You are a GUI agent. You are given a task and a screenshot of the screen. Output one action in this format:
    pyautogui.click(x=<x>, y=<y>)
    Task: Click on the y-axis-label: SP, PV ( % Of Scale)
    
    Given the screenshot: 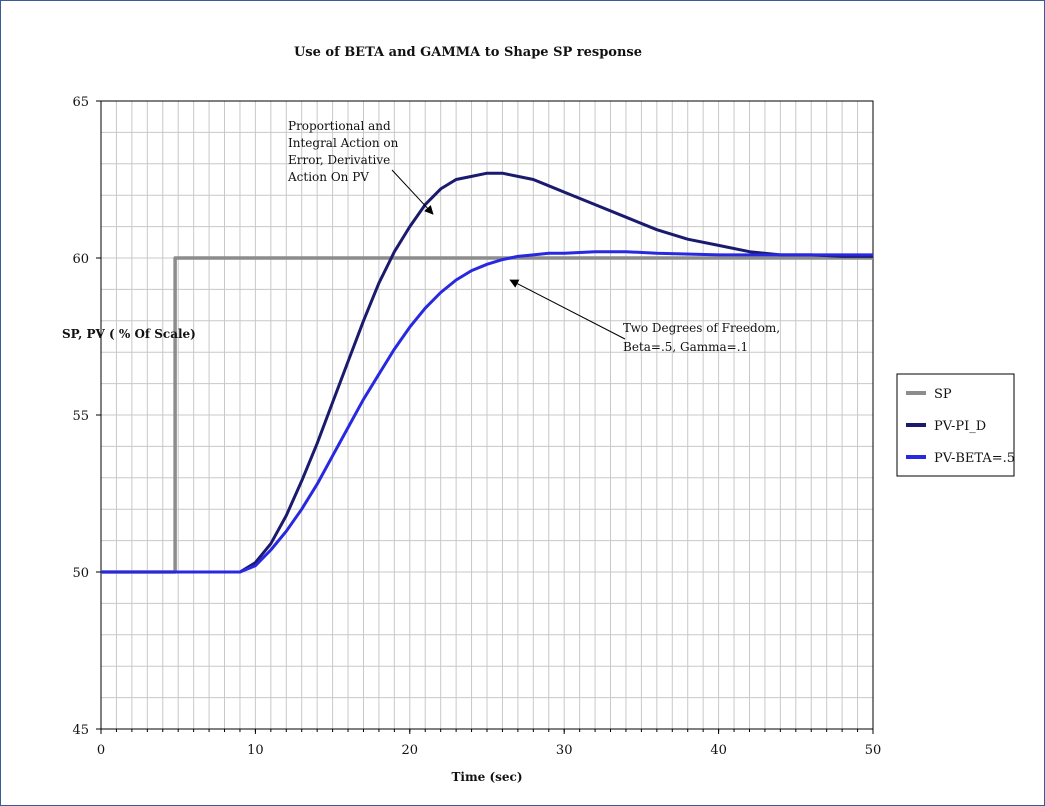 What is the action you would take?
    pyautogui.click(x=129, y=334)
    